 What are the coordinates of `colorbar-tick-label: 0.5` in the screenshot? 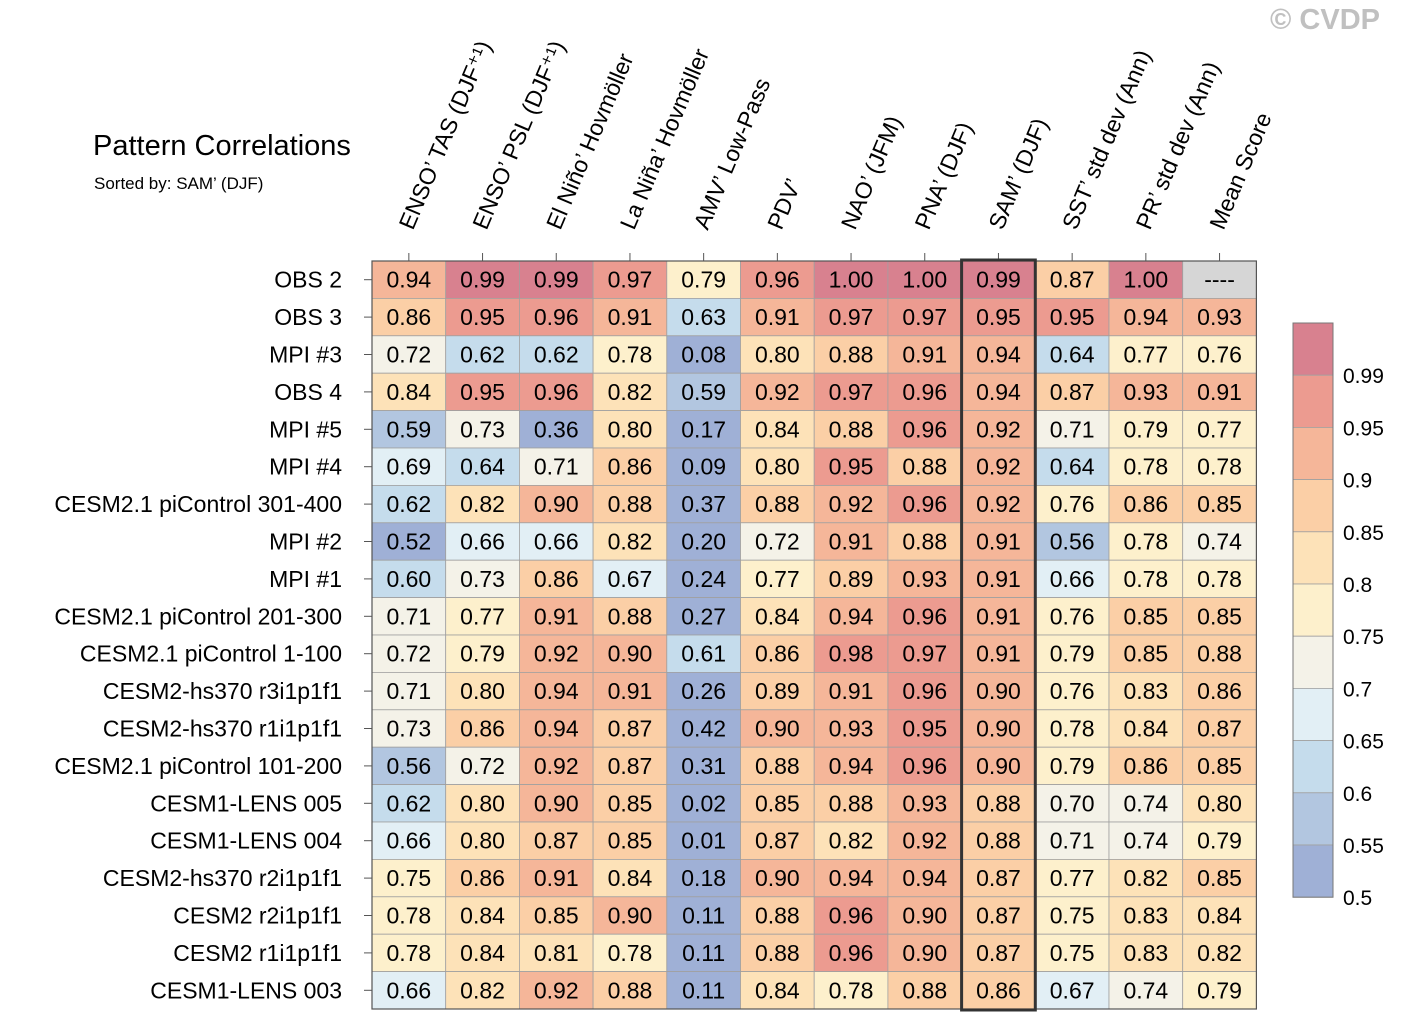 It's located at (1357, 898).